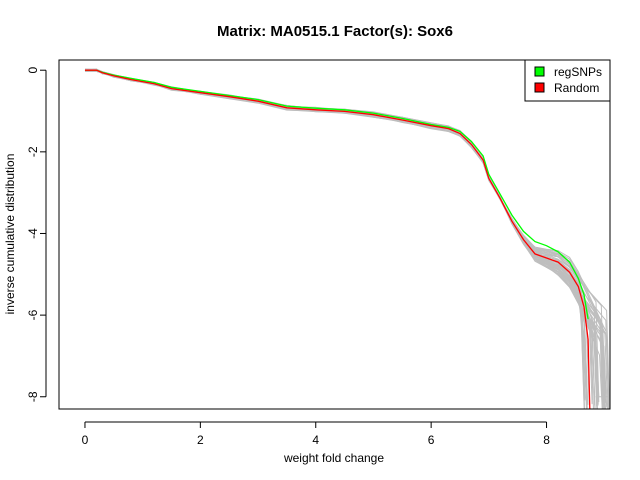 This screenshot has height=480, width=640. I want to click on x-tick-label: 6, so click(431, 440).